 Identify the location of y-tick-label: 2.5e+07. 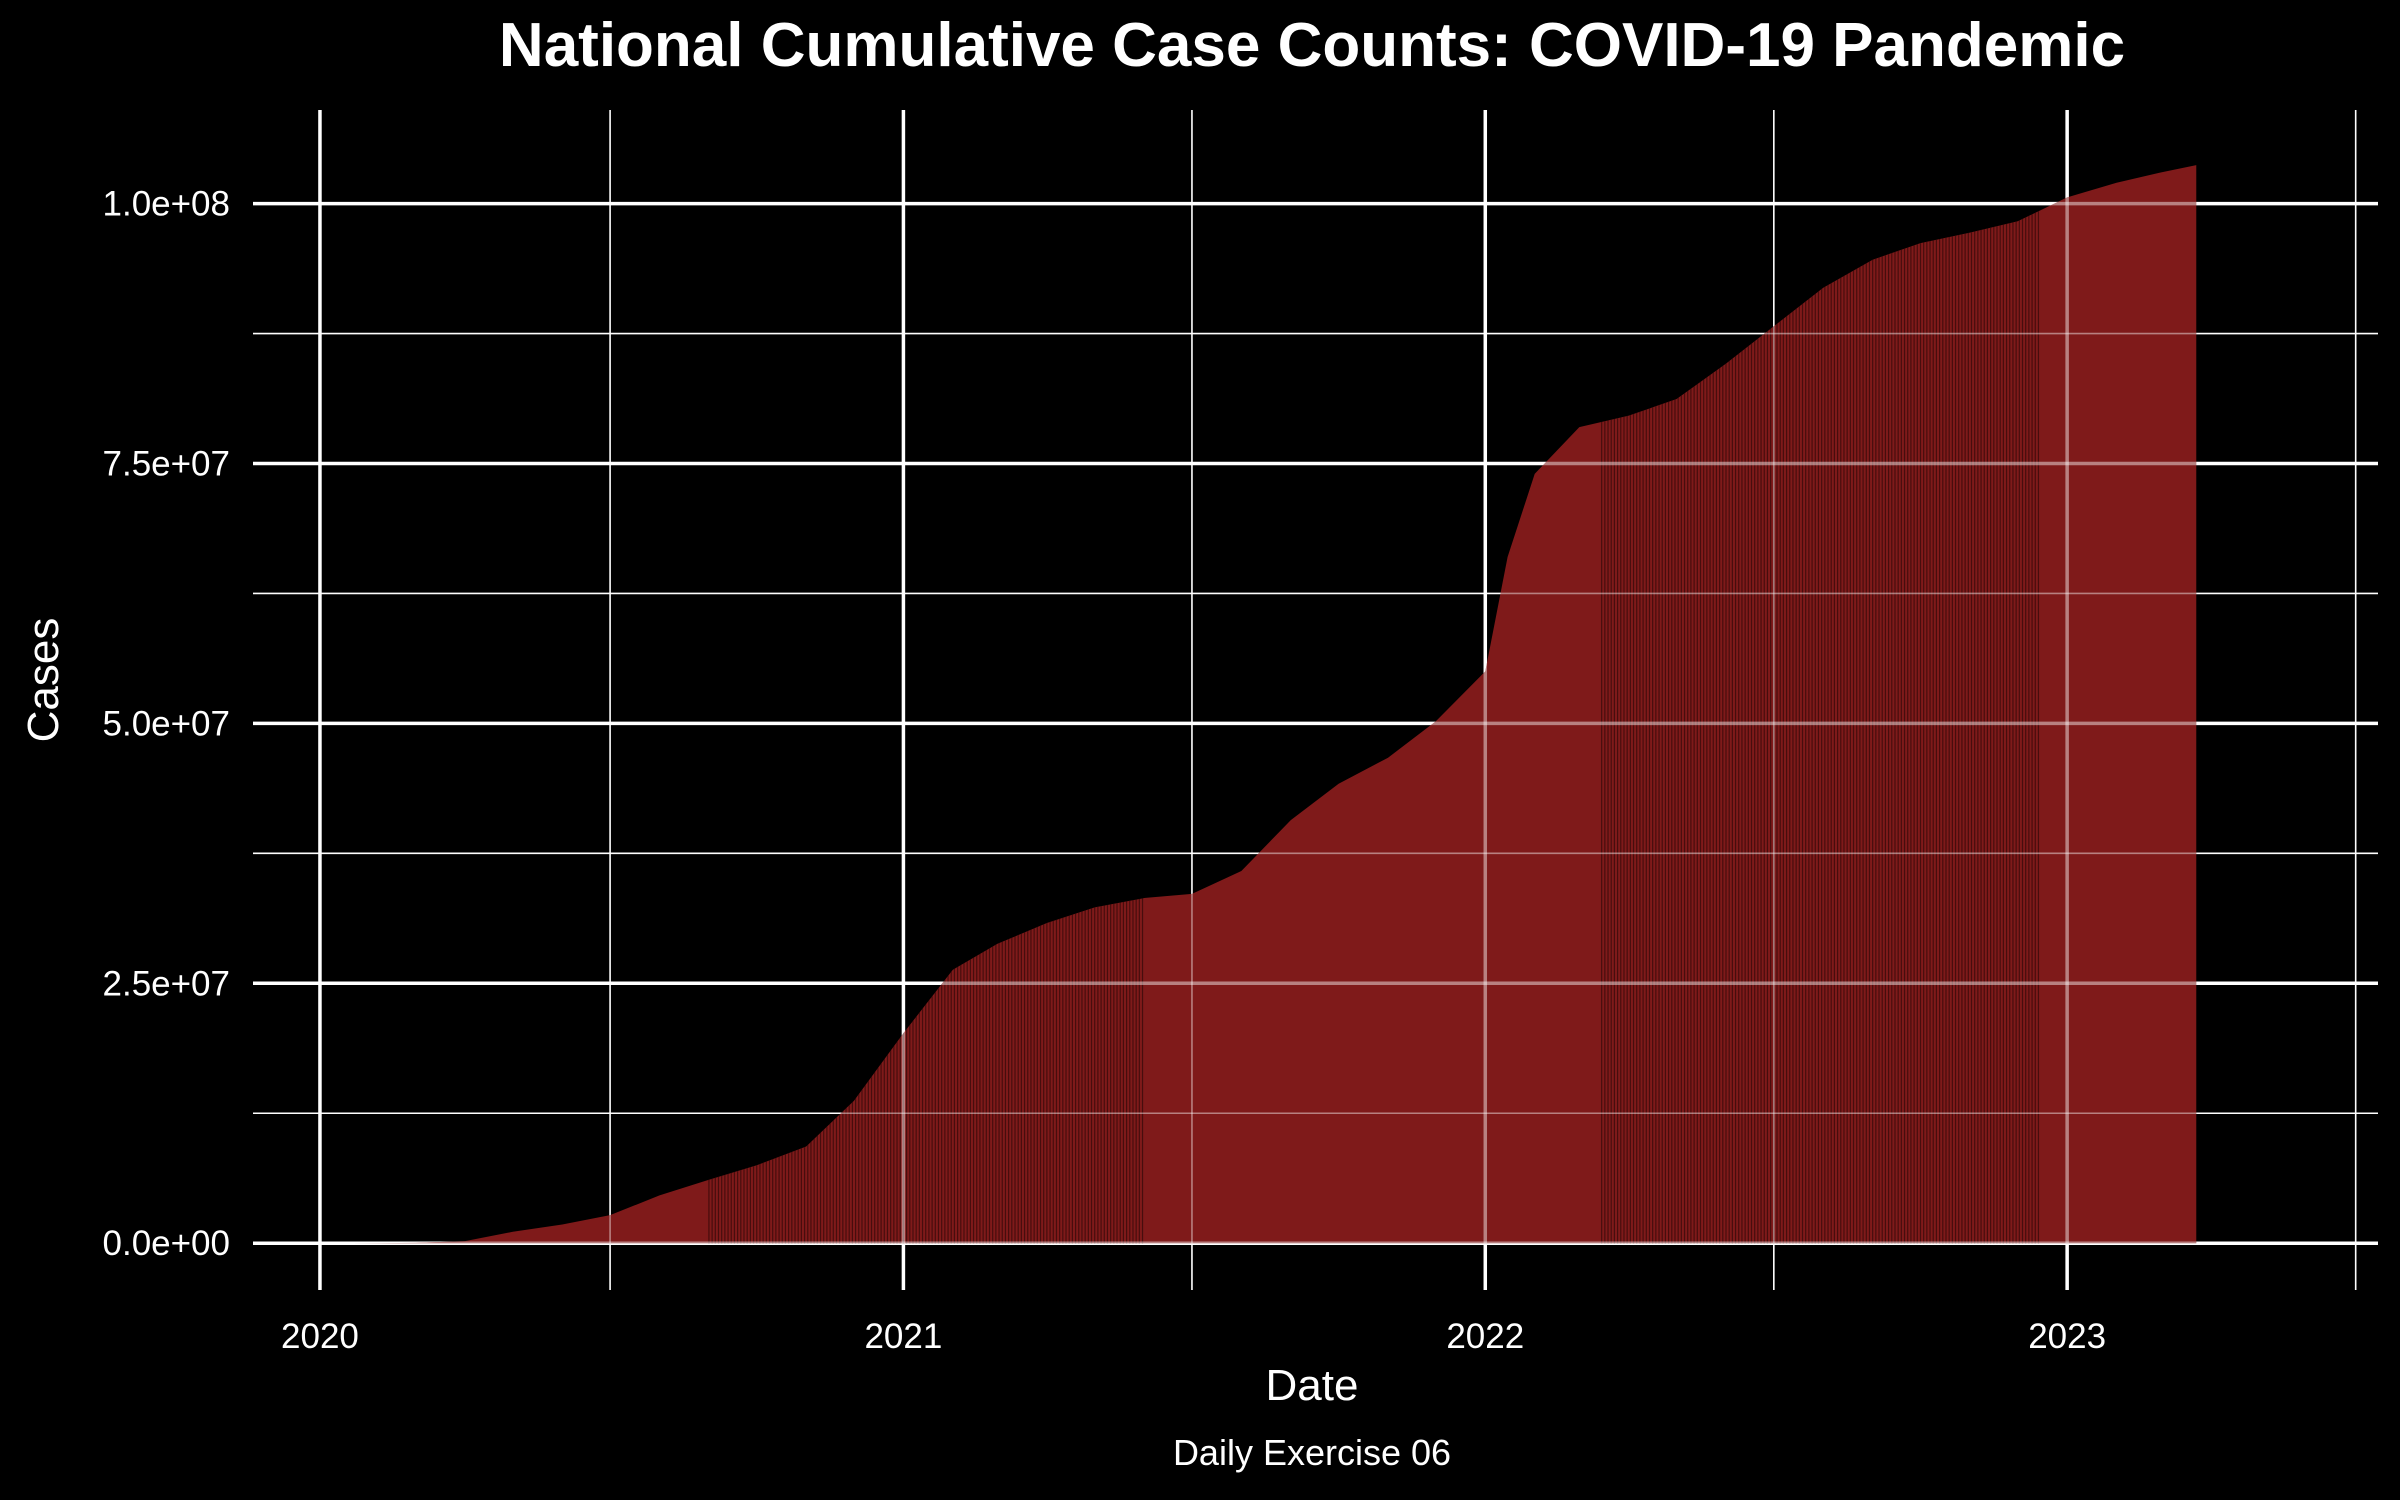
(167, 983).